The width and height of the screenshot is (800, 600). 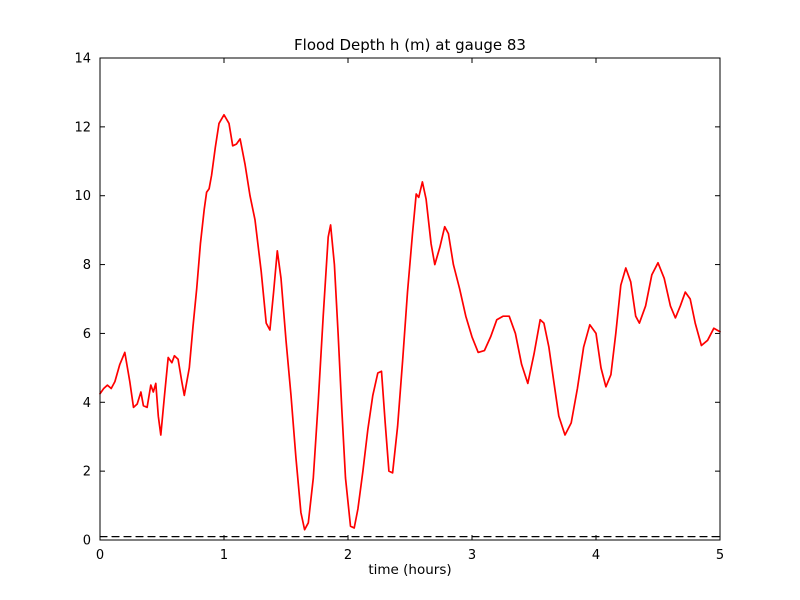 I want to click on y-tick-label: 2, so click(x=87, y=472).